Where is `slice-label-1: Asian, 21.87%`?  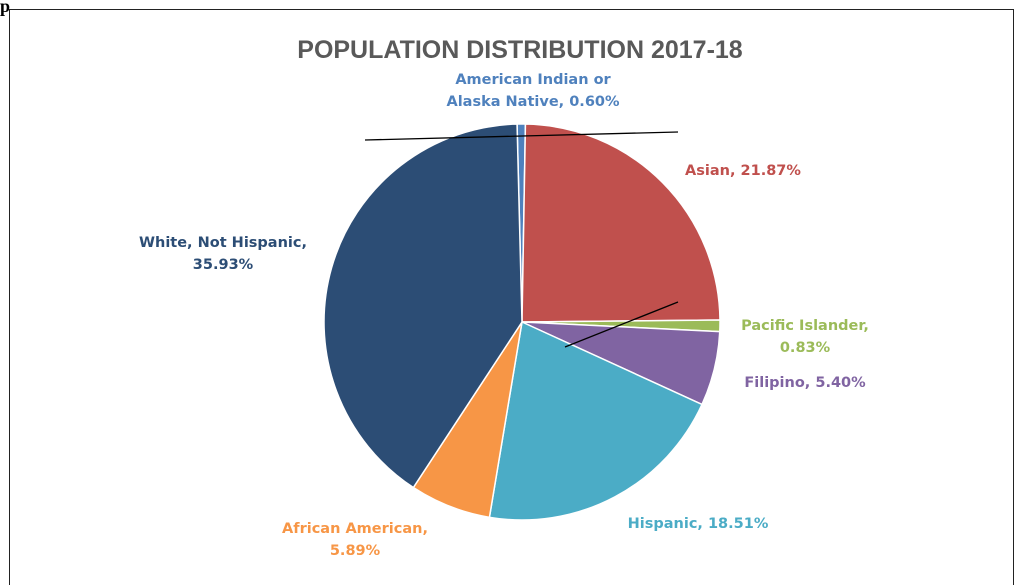
slice-label-1: Asian, 21.87% is located at coordinates (743, 171).